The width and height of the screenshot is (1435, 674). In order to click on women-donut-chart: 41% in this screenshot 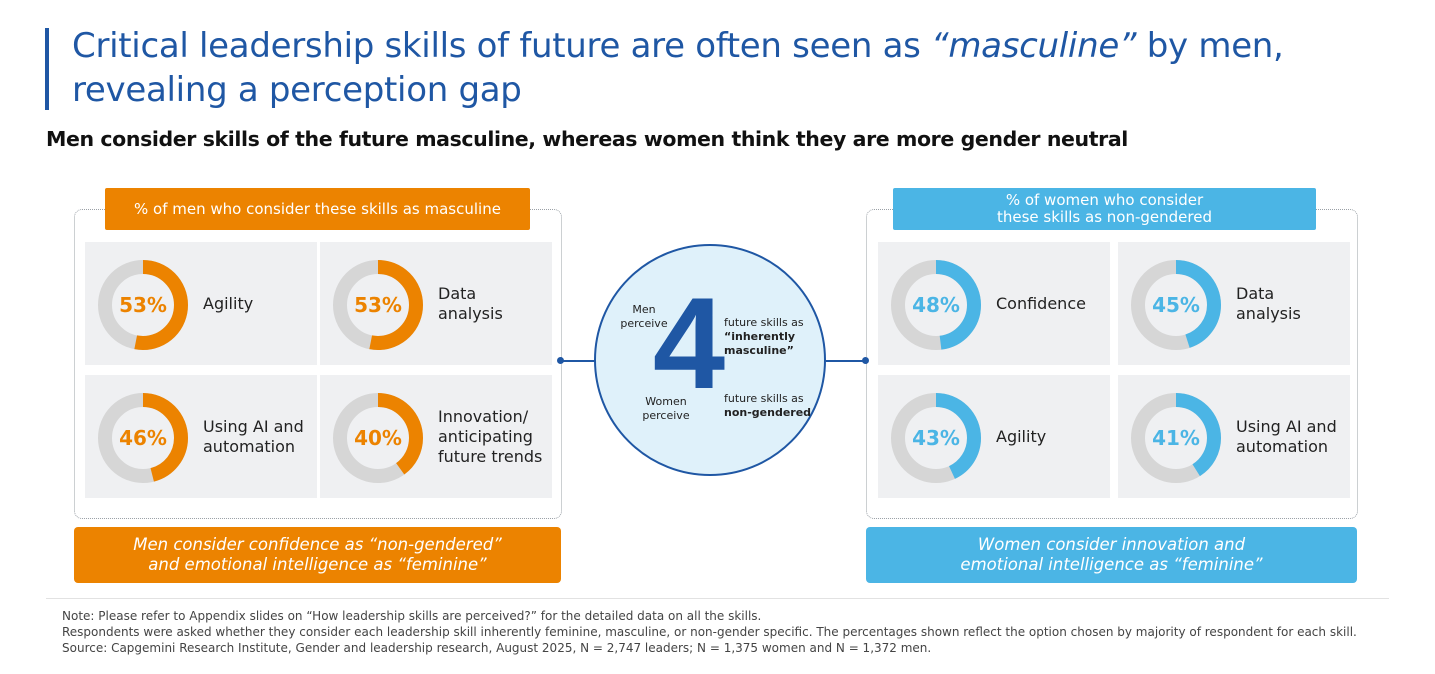, I will do `click(1176, 438)`.